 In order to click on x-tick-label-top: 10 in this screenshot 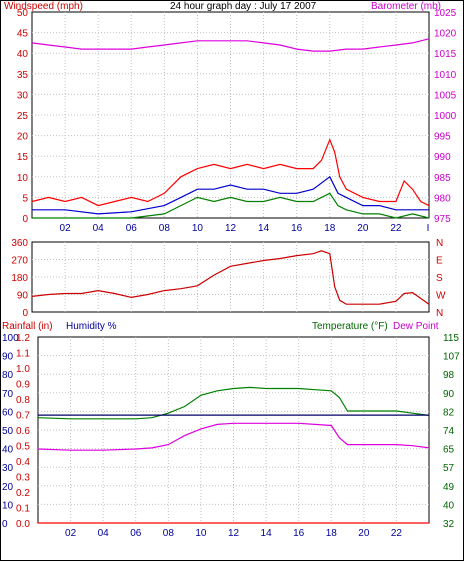, I will do `click(198, 228)`.